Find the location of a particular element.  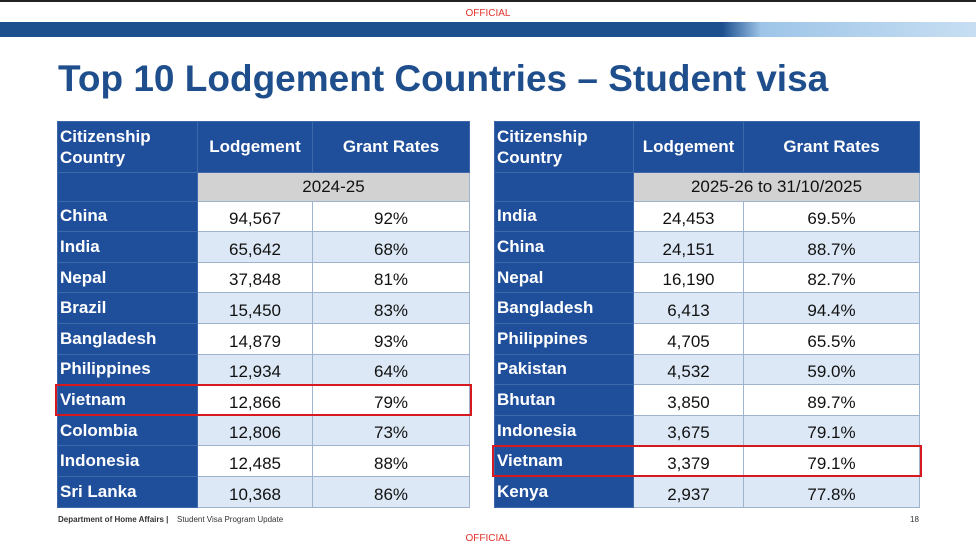

lodgement-cell: 16,190 is located at coordinates (688, 277).